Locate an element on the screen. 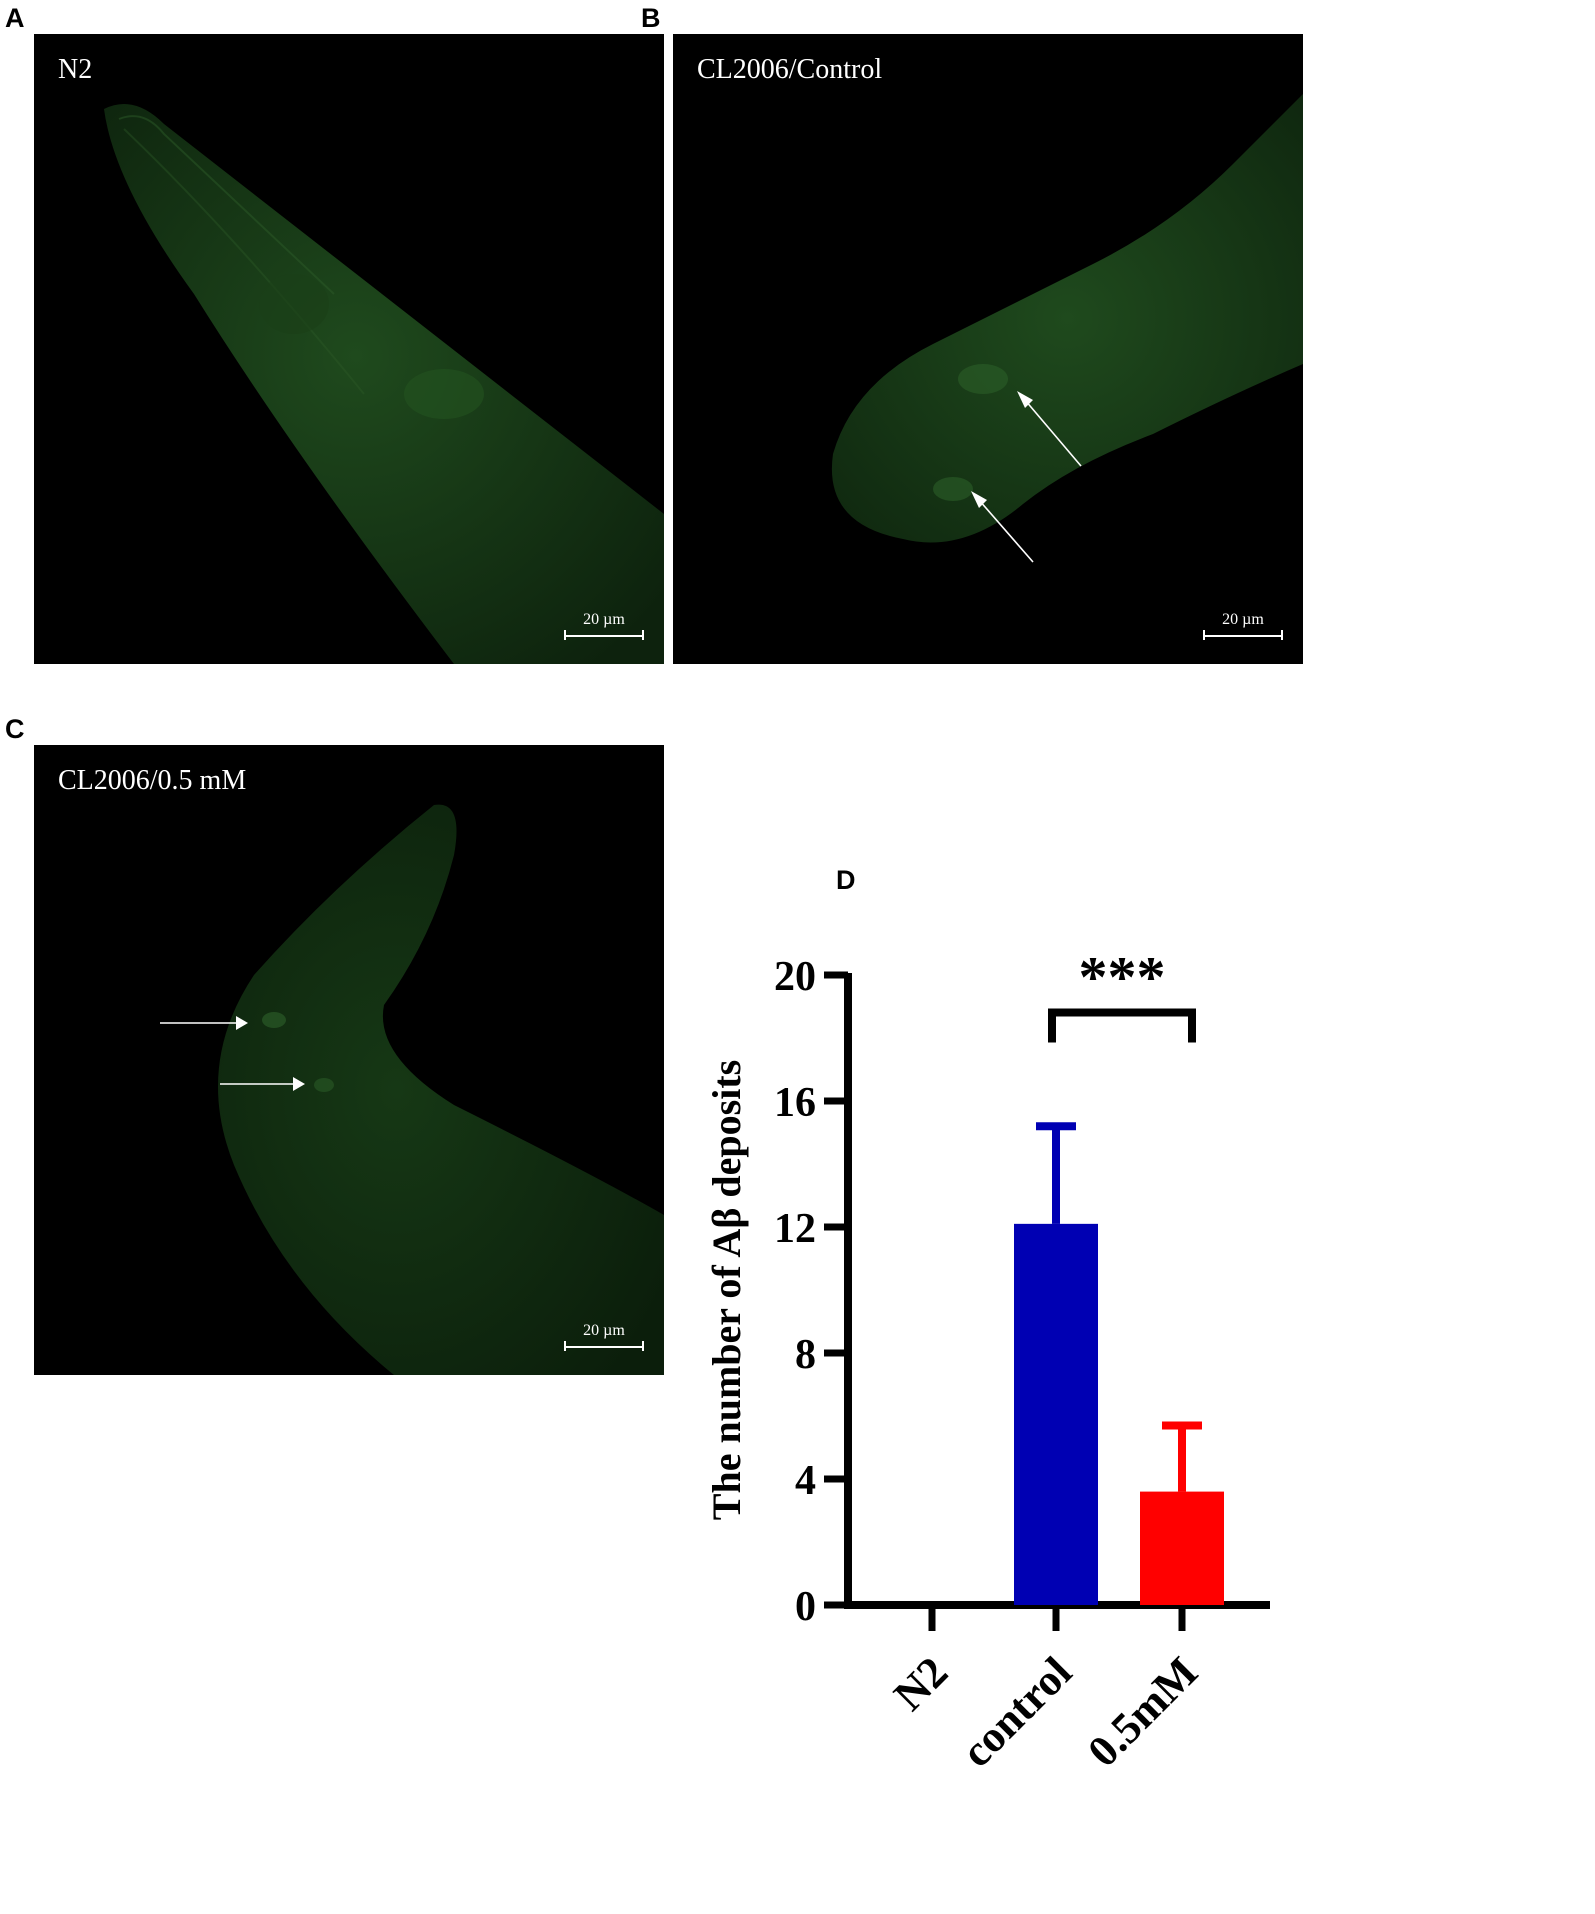 The width and height of the screenshot is (1595, 1914). micrograph-cl2006-control: CL2006/Control 20 µm is located at coordinates (988, 349).